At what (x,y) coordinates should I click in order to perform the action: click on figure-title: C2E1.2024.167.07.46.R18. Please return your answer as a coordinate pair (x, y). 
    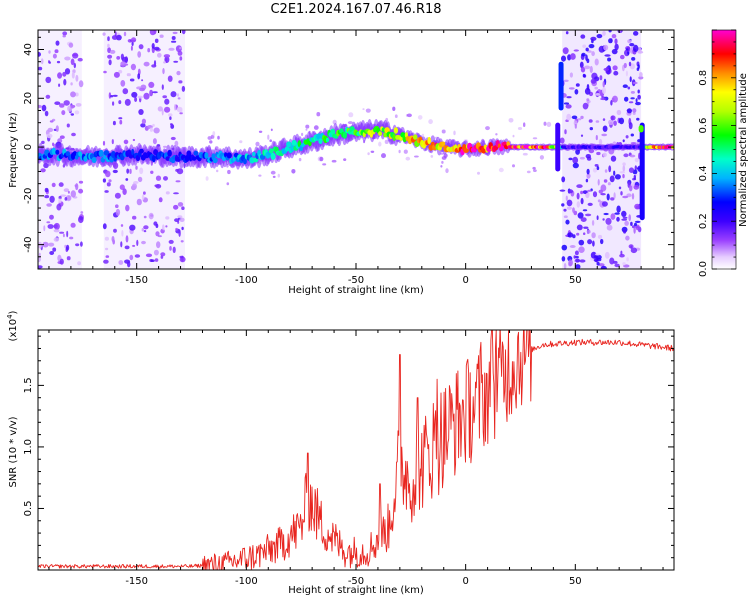
    Looking at the image, I should click on (356, 9).